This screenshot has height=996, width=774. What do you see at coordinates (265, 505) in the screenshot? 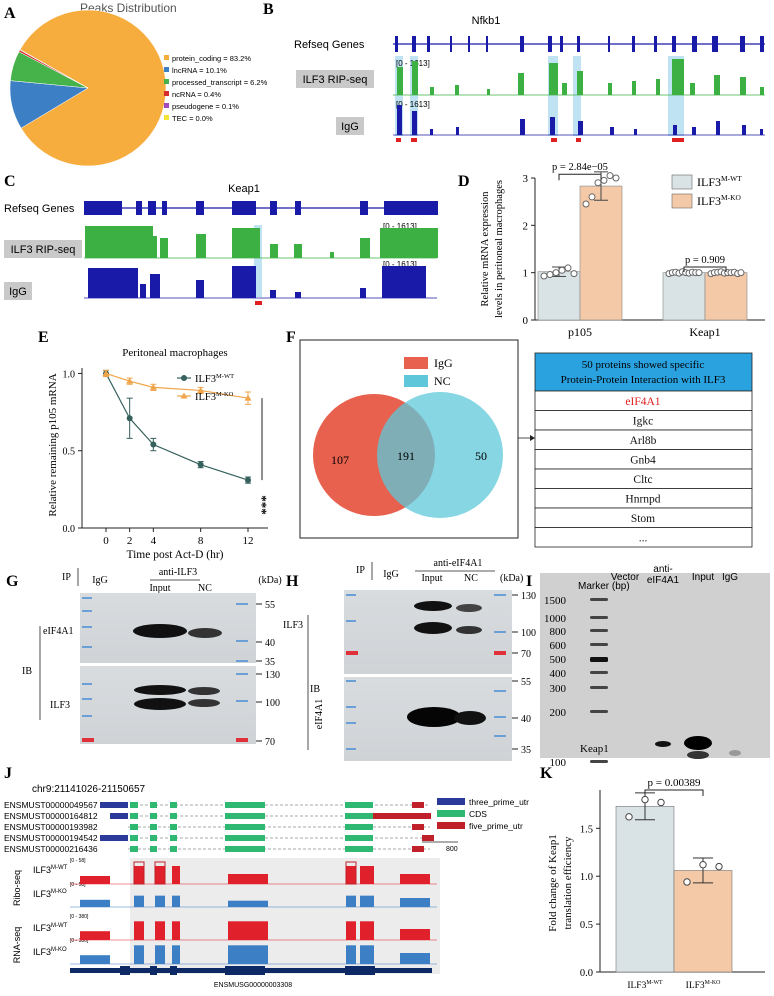
I see `e-significance: ***` at bounding box center [265, 505].